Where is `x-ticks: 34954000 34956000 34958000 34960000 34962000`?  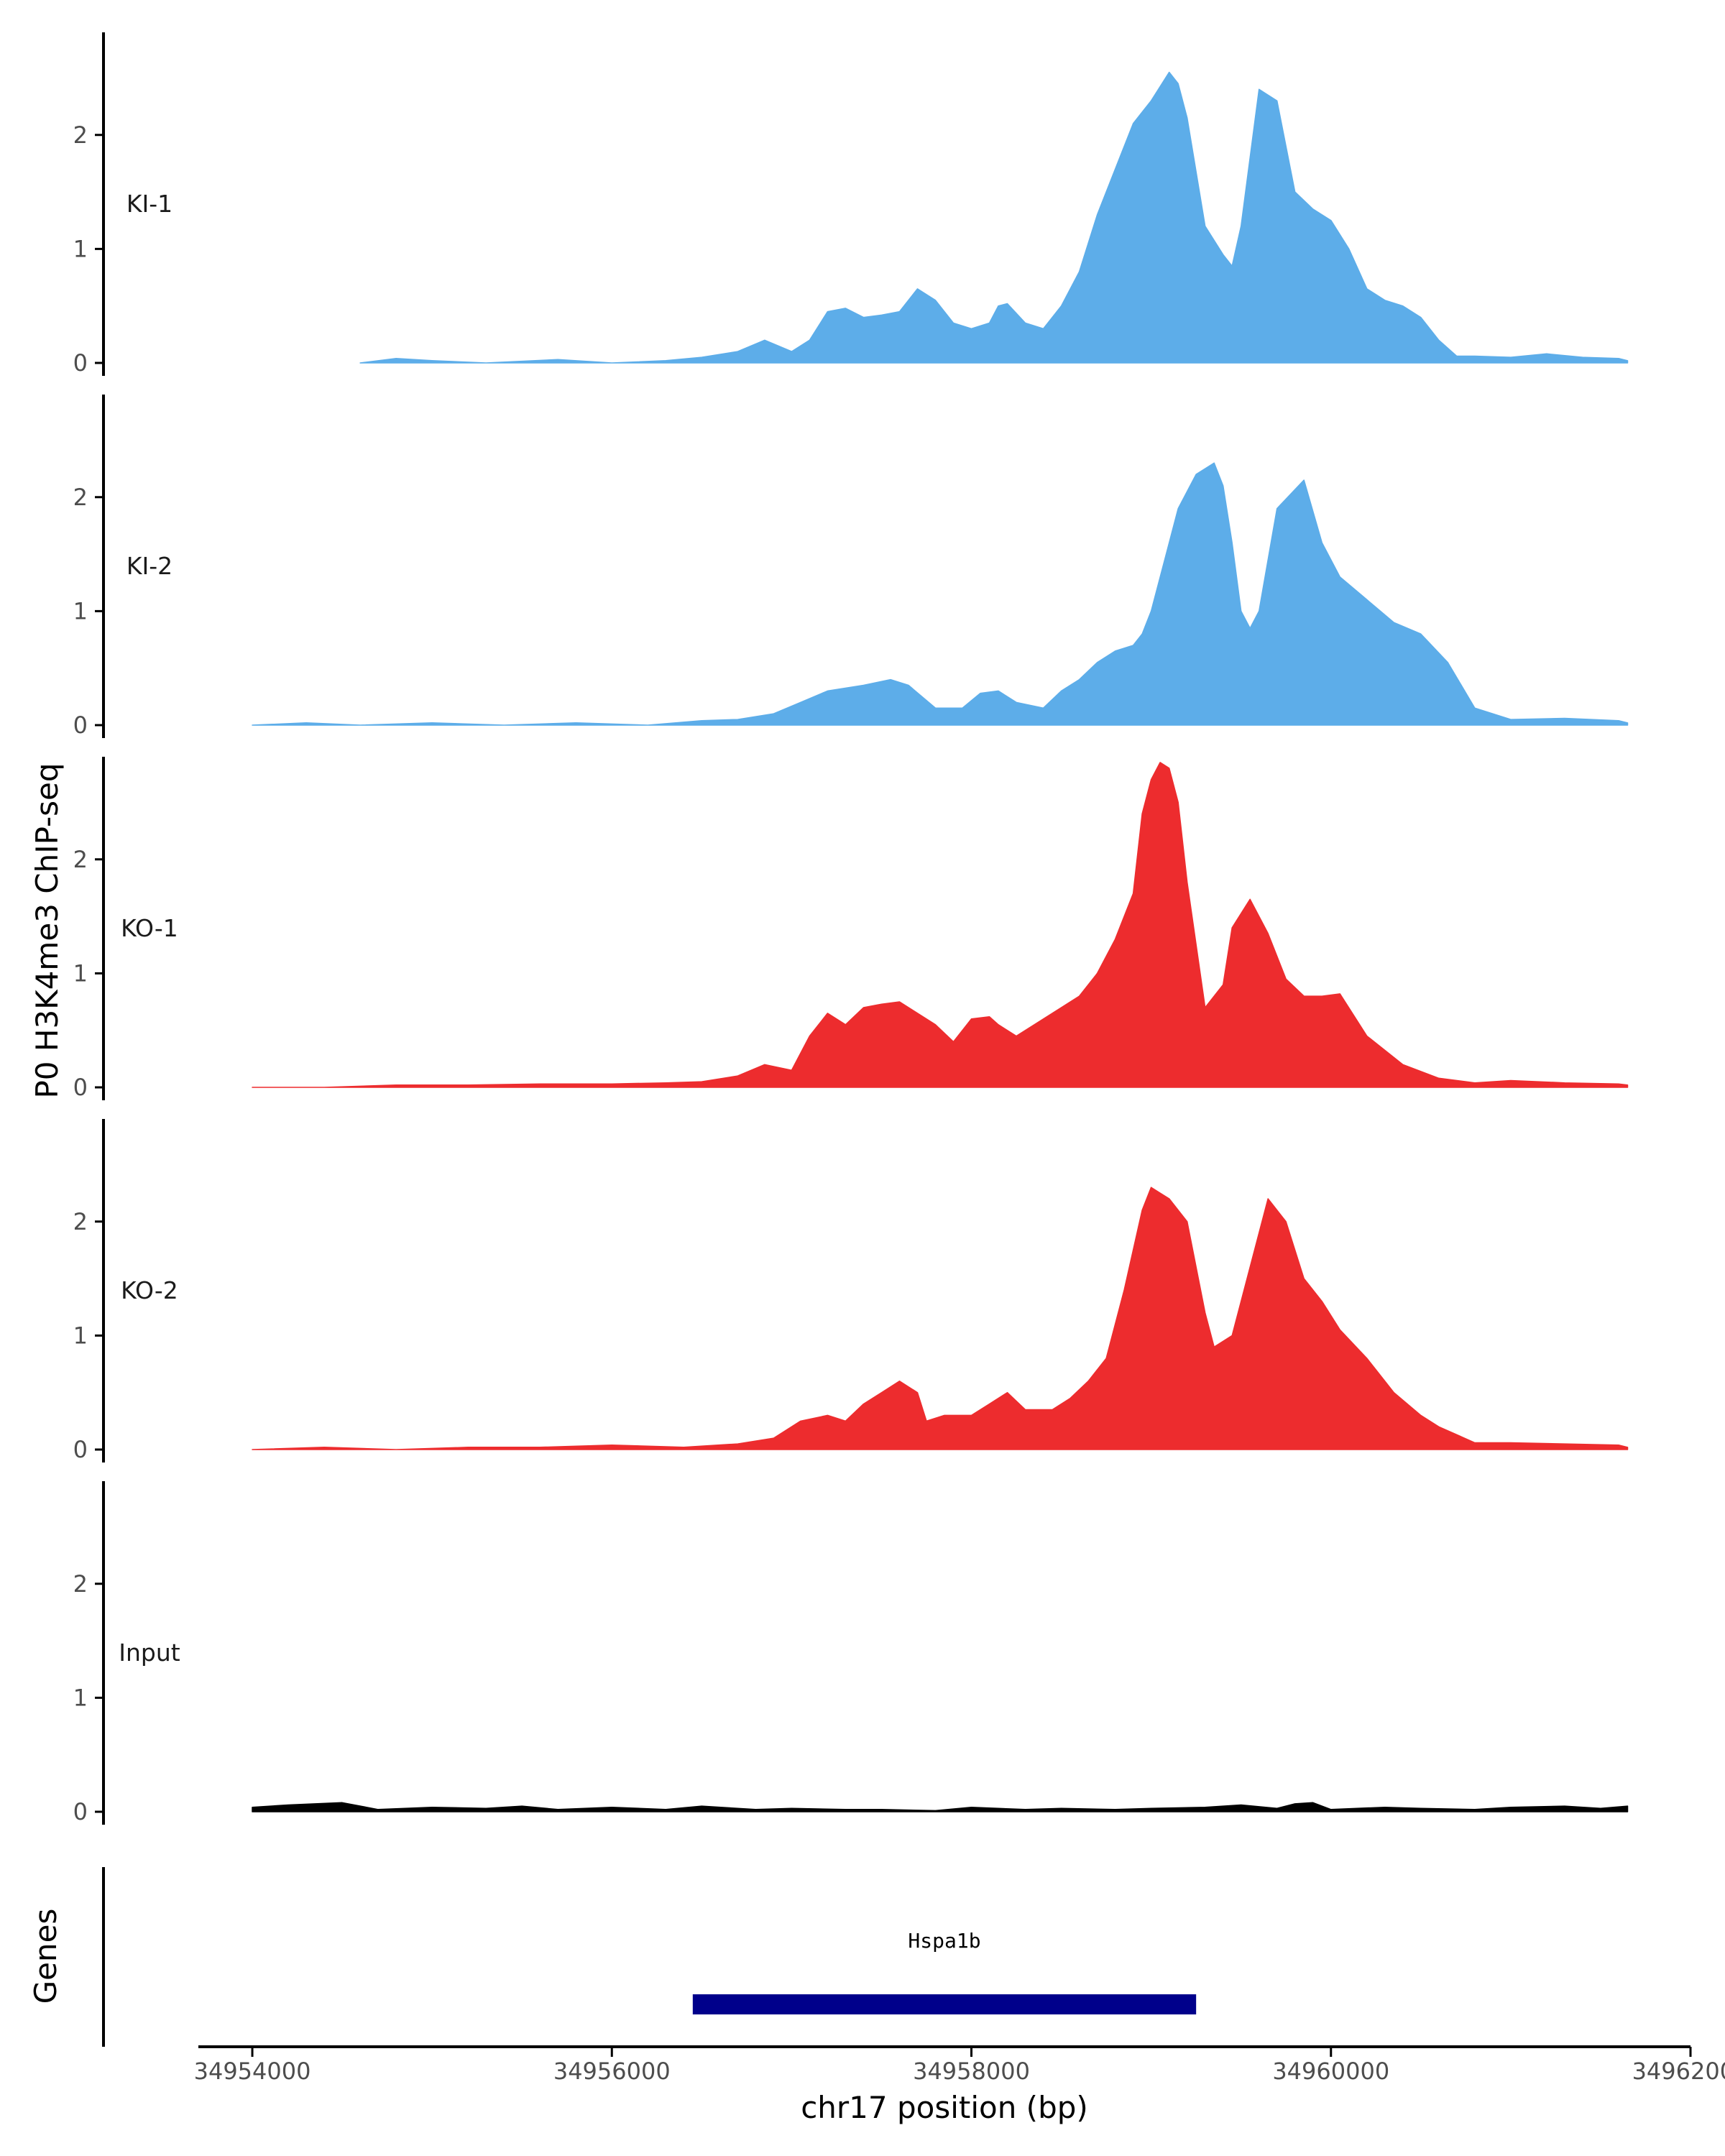
x-ticks: 34954000 34956000 34958000 34960000 34962000 is located at coordinates (959, 2066).